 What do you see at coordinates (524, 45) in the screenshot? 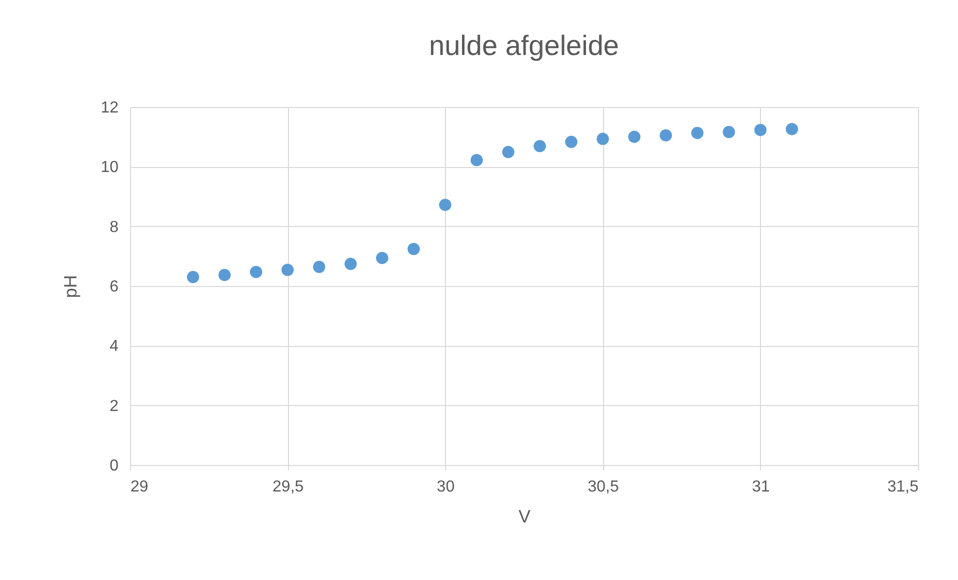
I see `chart-title: nulde afgeleide` at bounding box center [524, 45].